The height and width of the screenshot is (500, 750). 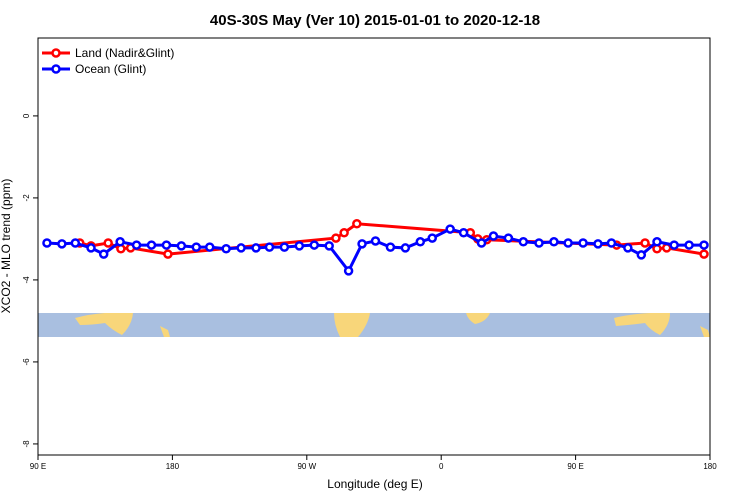 What do you see at coordinates (6, 246) in the screenshot?
I see `y-axis-label: XCO2 - MLO trend (ppm)` at bounding box center [6, 246].